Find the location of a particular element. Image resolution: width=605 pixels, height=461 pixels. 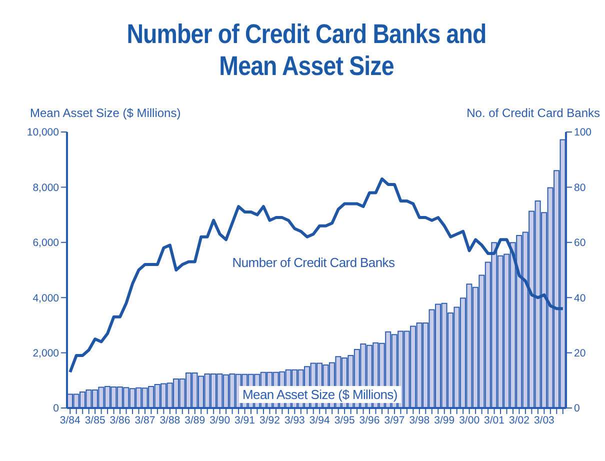

x-tick-label: 3/88 is located at coordinates (170, 420).